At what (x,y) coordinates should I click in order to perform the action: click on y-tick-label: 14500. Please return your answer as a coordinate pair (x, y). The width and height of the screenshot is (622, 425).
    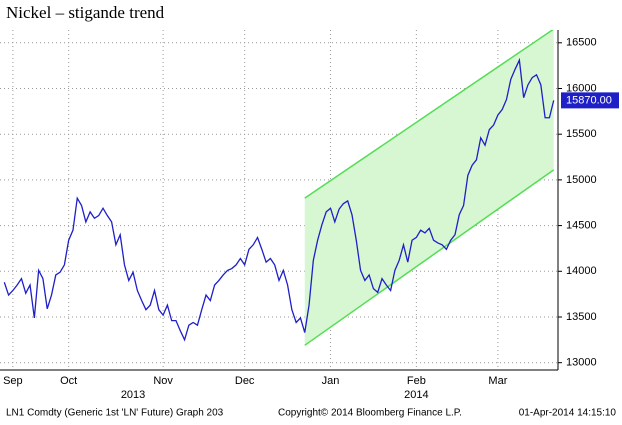
    Looking at the image, I should click on (581, 225).